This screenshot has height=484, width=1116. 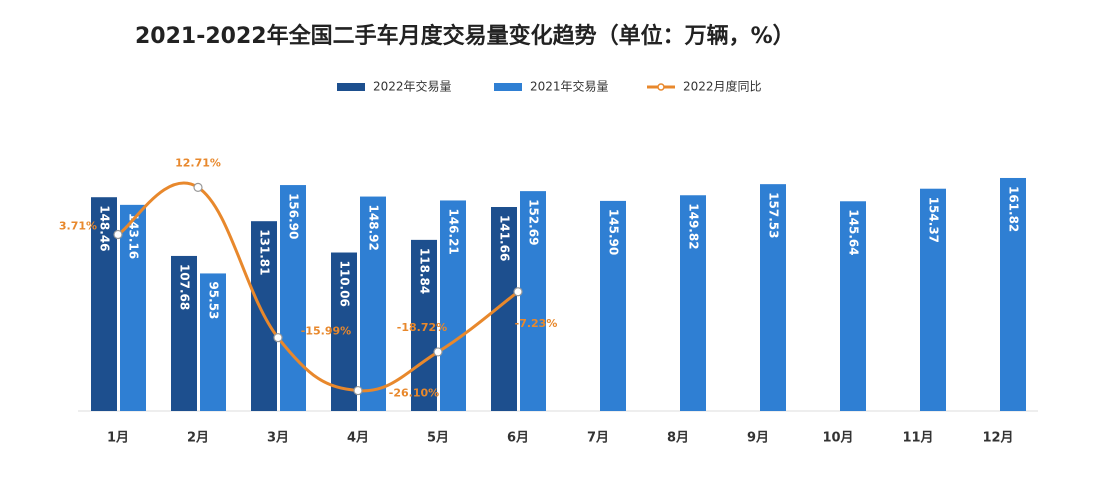 What do you see at coordinates (837, 438) in the screenshot?
I see `x-tick-label: 10月` at bounding box center [837, 438].